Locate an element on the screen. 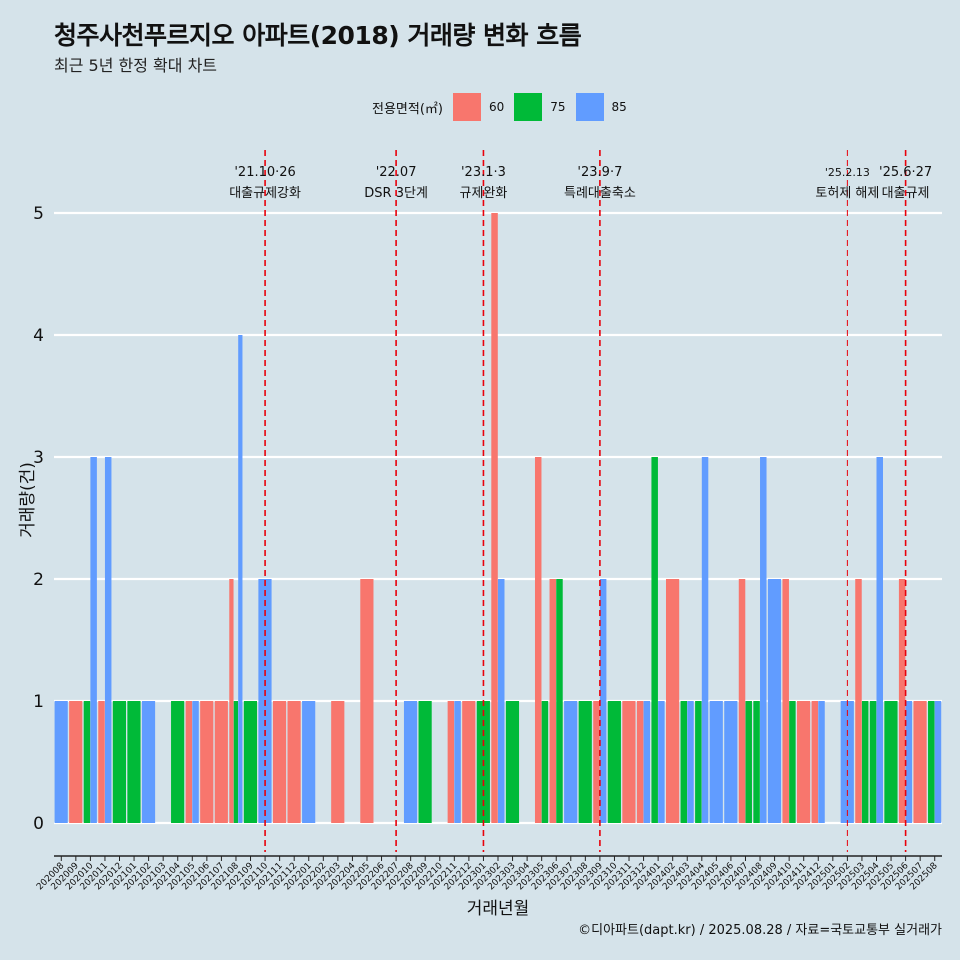 This screenshot has height=960, width=960. legend-label-75: 75 is located at coordinates (558, 107).